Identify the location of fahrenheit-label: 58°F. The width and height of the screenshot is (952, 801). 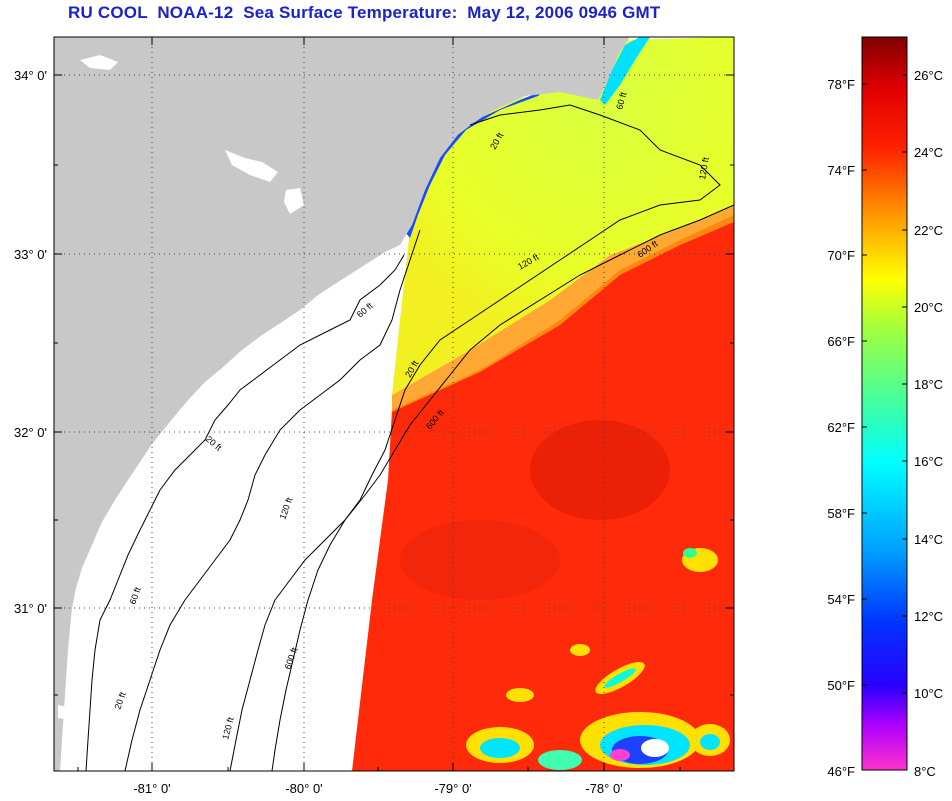
(841, 513).